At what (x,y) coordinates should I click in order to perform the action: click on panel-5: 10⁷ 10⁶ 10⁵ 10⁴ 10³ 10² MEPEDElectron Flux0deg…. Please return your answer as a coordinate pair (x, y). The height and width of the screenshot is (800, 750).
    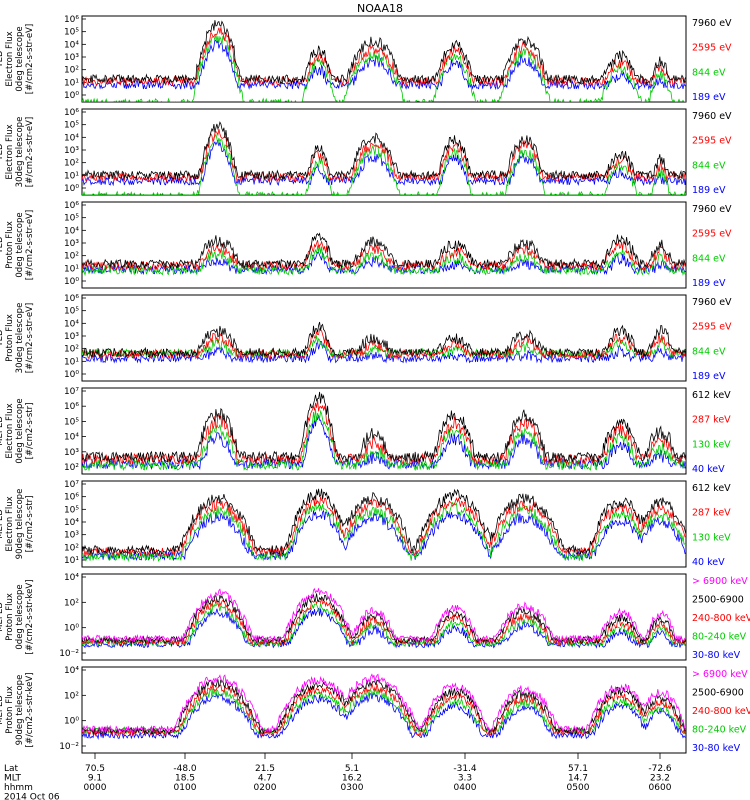
    Looking at the image, I should click on (365, 431).